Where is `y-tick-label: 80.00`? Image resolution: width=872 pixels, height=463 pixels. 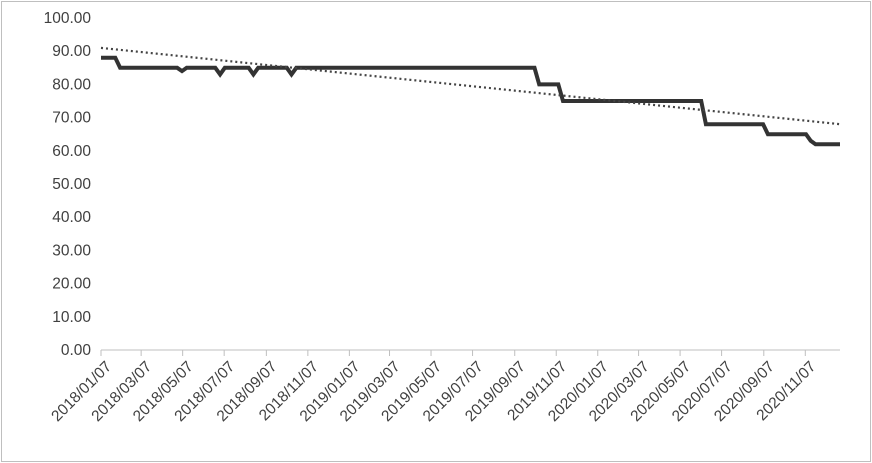
y-tick-label: 80.00 is located at coordinates (71, 84).